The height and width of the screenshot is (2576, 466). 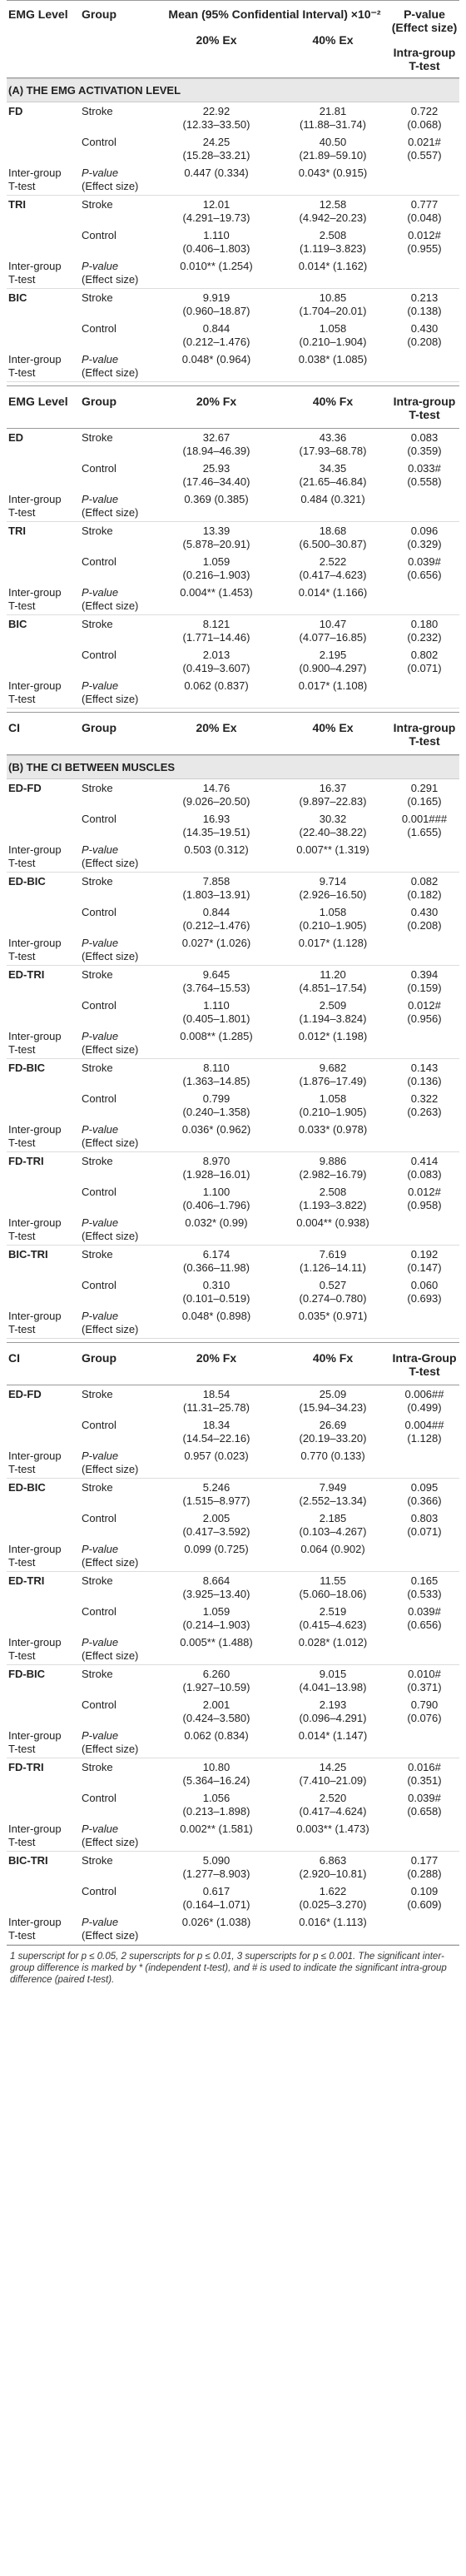 What do you see at coordinates (217, 1618) in the screenshot?
I see `value-20: 1.059 (0.214–1.903)` at bounding box center [217, 1618].